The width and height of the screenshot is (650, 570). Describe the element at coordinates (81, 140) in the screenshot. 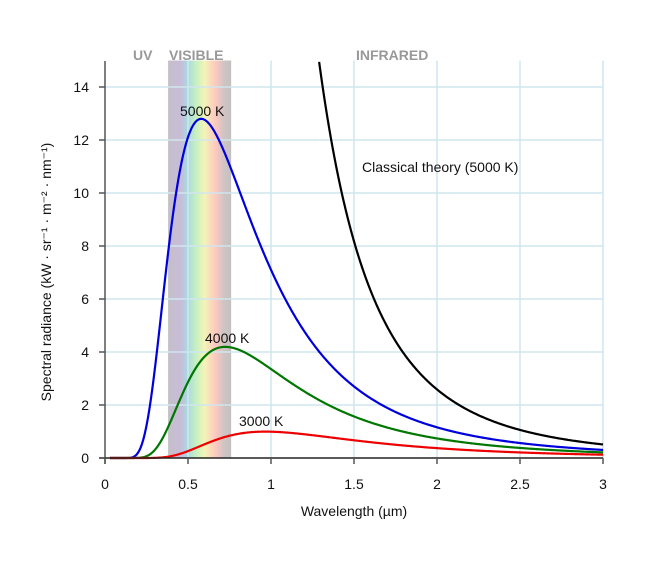

I see `y-tick-label: 12` at that location.